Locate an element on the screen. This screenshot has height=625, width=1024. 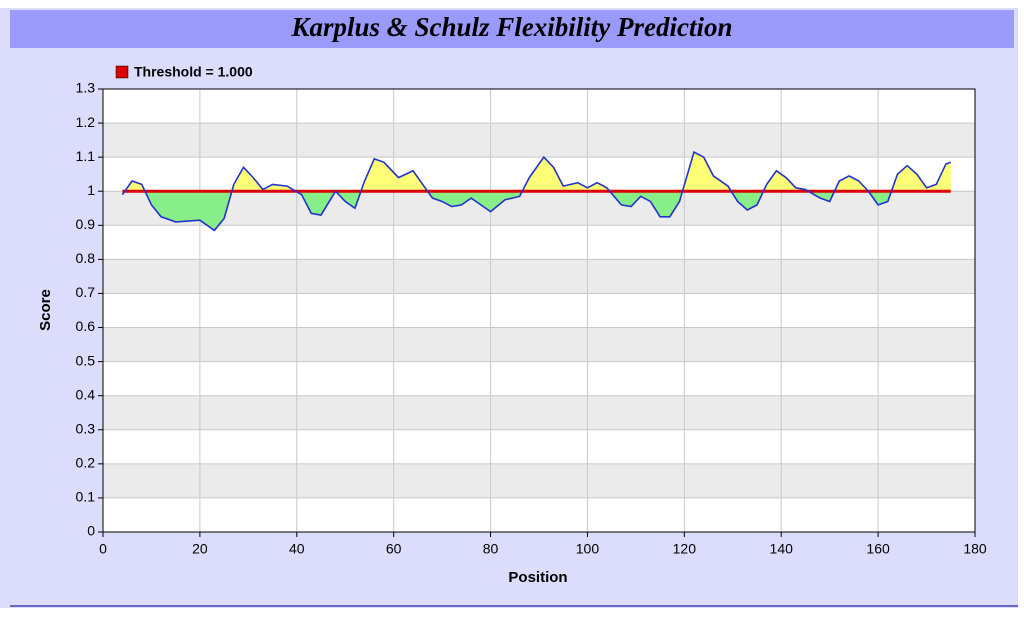
y-tick-label: 0.1 is located at coordinates (86, 497).